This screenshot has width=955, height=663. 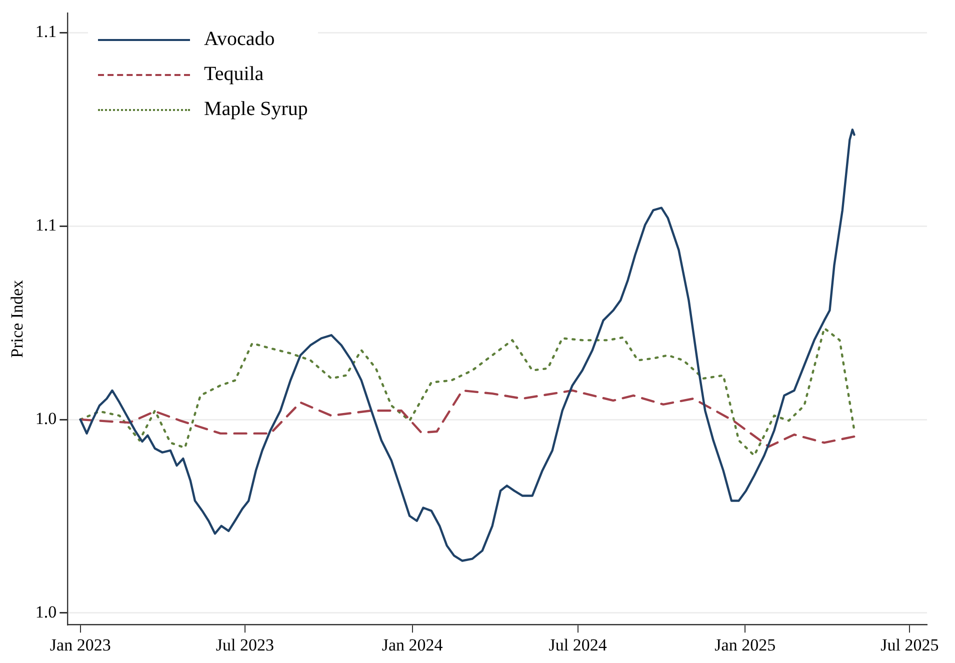 I want to click on legend-label: Maple Syrup, so click(x=256, y=109).